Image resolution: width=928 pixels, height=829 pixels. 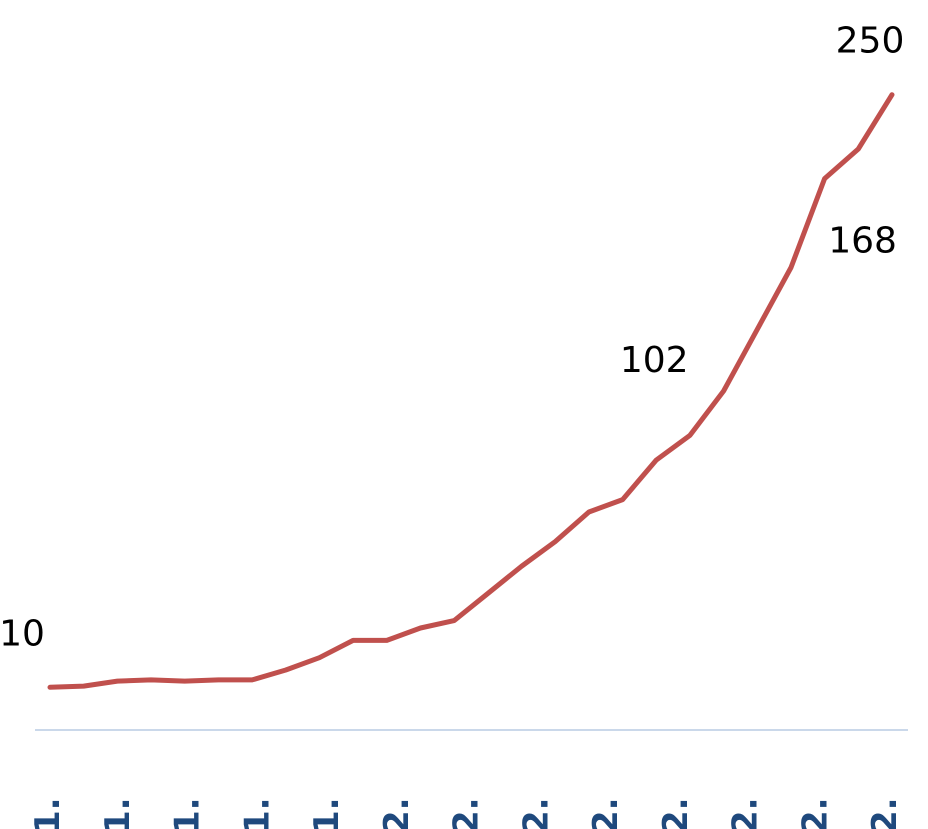 What do you see at coordinates (654, 360) in the screenshot?
I see `data-label: 102` at bounding box center [654, 360].